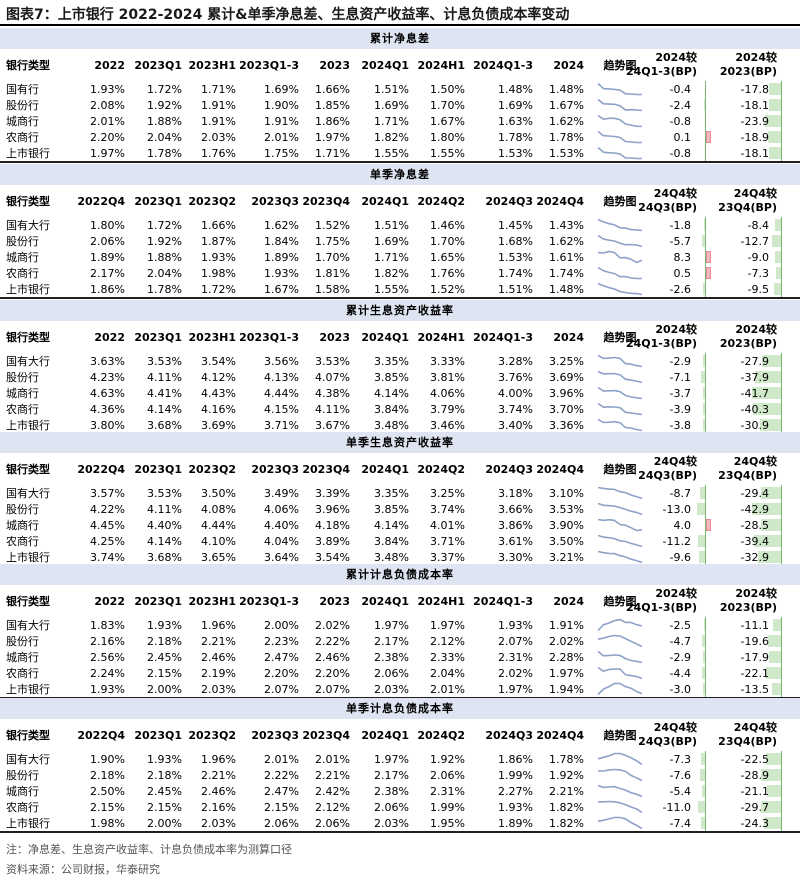 The image size is (800, 881). Describe the element at coordinates (680, 641) in the screenshot. I see `change-value: -4.7` at that location.